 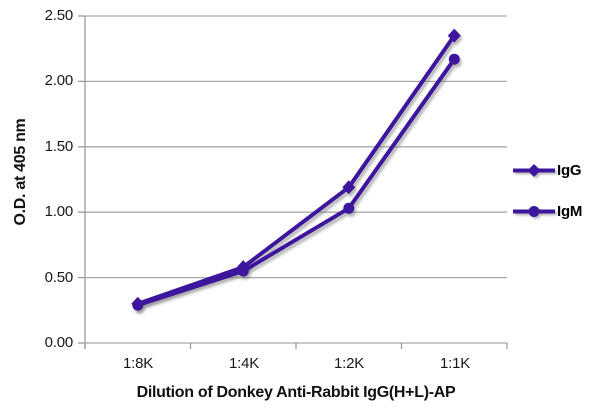 I want to click on legend-item-igg: IgG, so click(x=547, y=170).